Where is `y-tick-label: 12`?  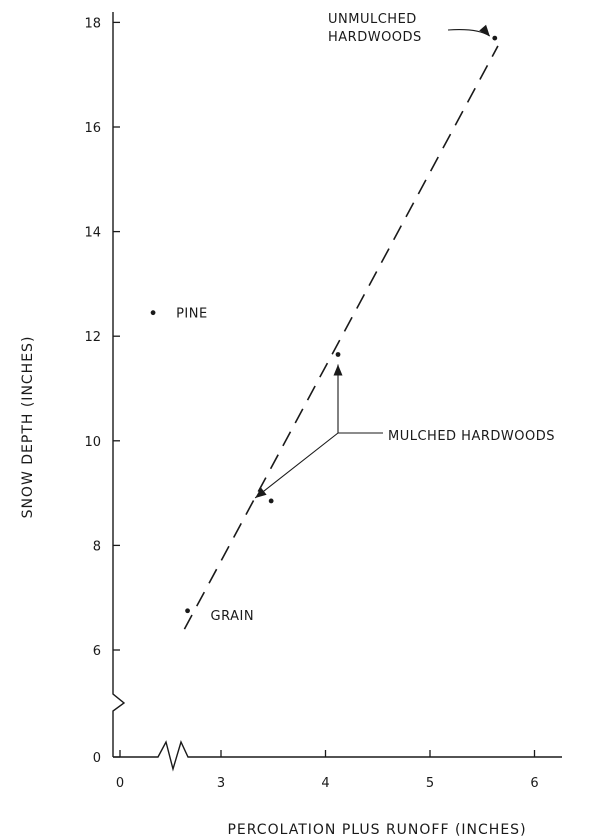
y-tick-label: 12 is located at coordinates (92, 337).